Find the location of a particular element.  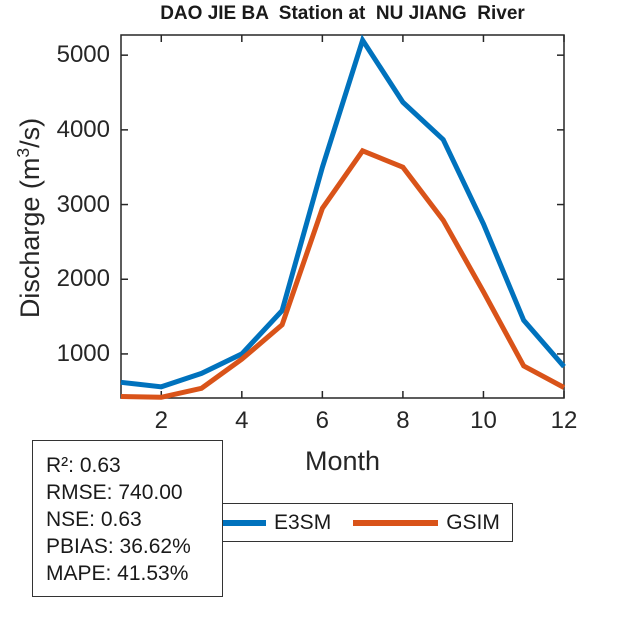

stats-line: MAPE: 41.53% is located at coordinates (117, 573).